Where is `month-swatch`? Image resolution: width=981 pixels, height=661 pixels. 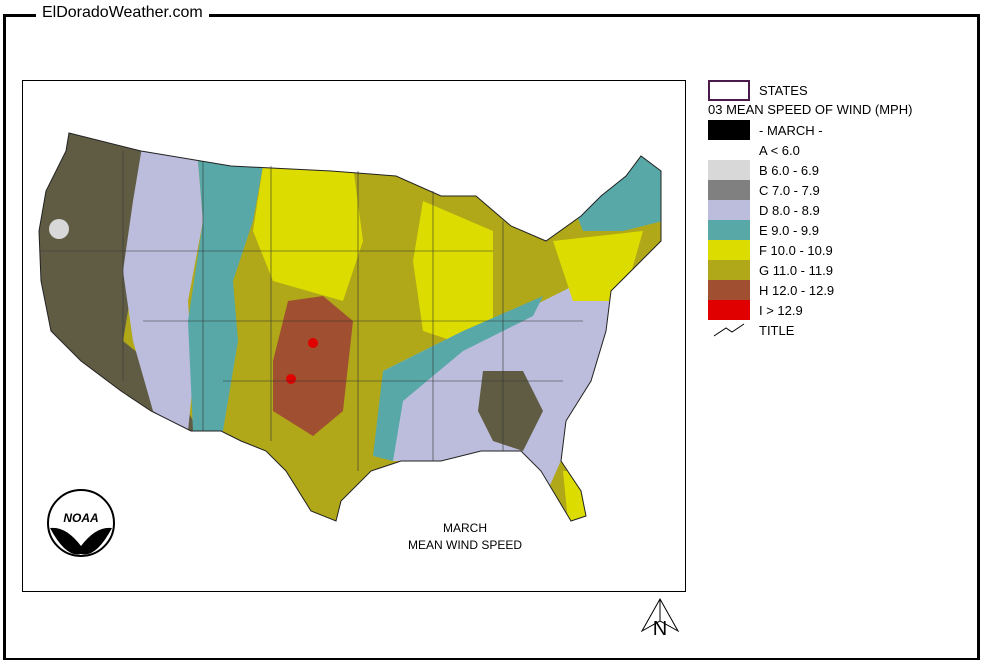
month-swatch is located at coordinates (729, 130).